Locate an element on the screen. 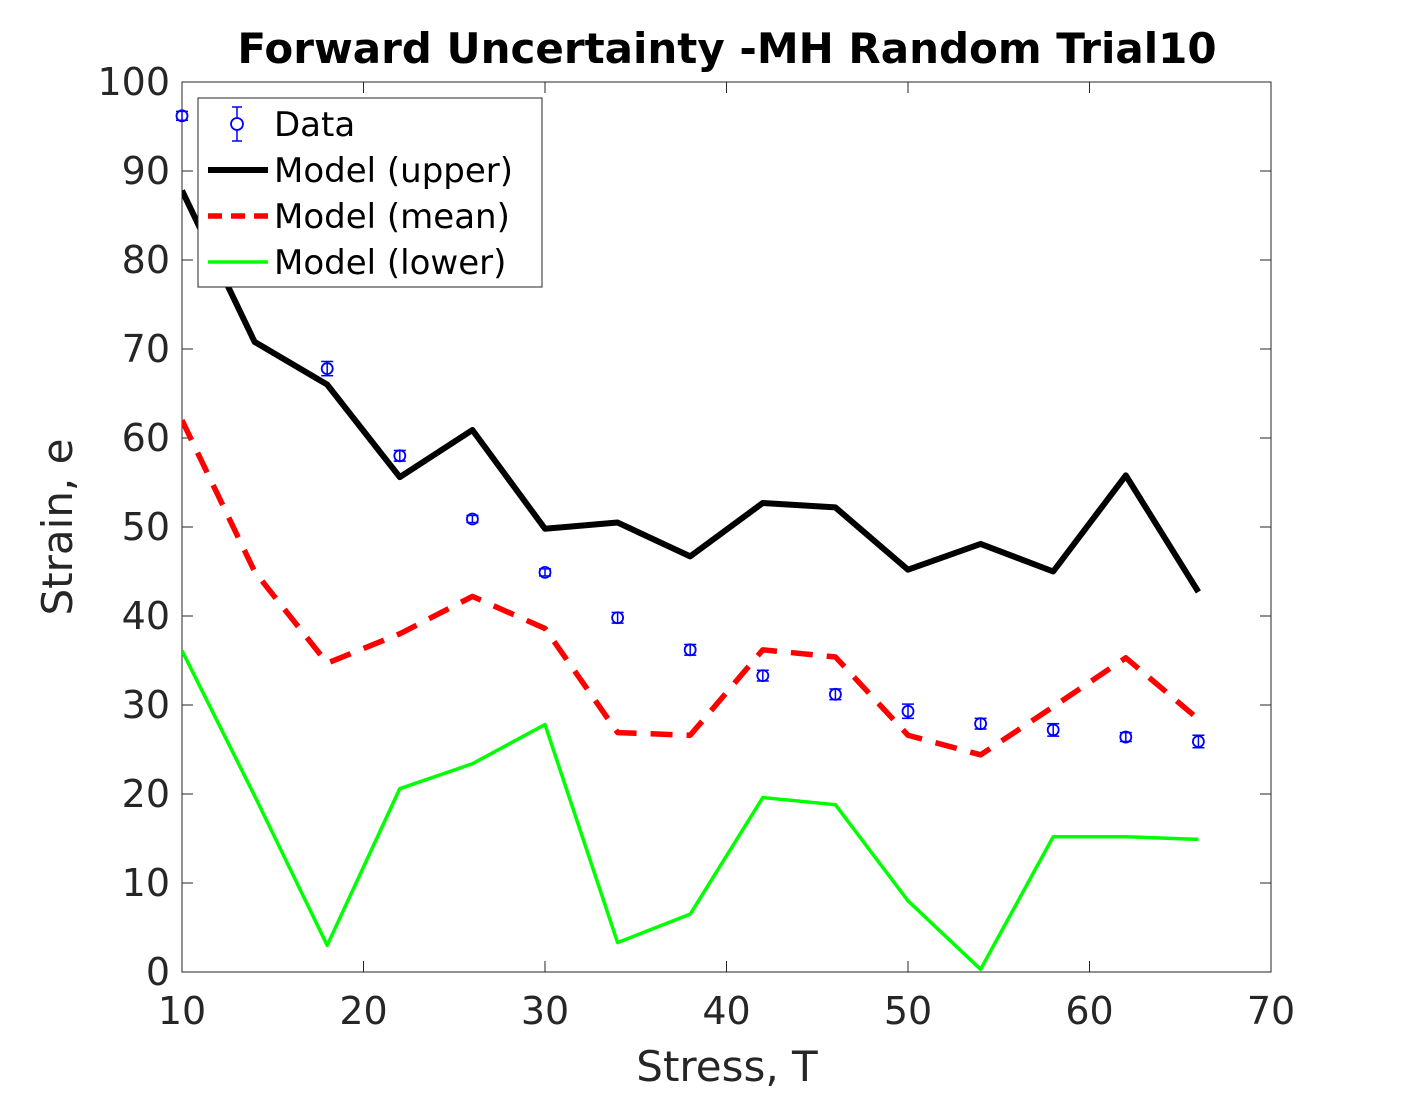 The width and height of the screenshot is (1406, 1094). x-axis-label: Stress, T is located at coordinates (727, 1066).